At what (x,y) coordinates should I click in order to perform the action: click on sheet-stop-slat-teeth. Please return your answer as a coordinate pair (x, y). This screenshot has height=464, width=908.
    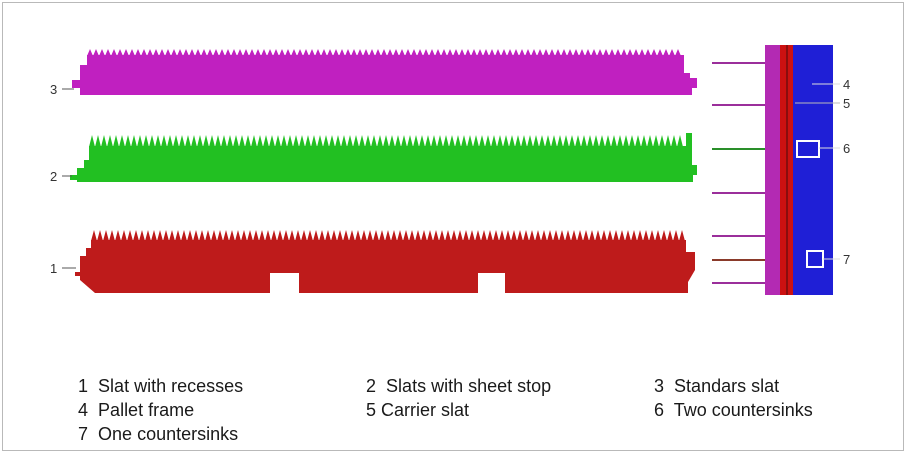
    Looking at the image, I should click on (386, 141).